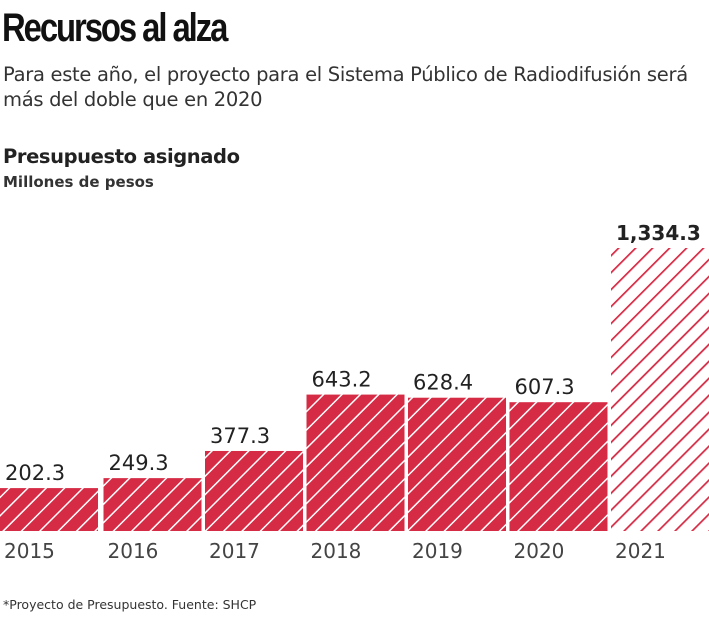  Describe the element at coordinates (234, 551) in the screenshot. I see `x-tick-label: 2017` at that location.